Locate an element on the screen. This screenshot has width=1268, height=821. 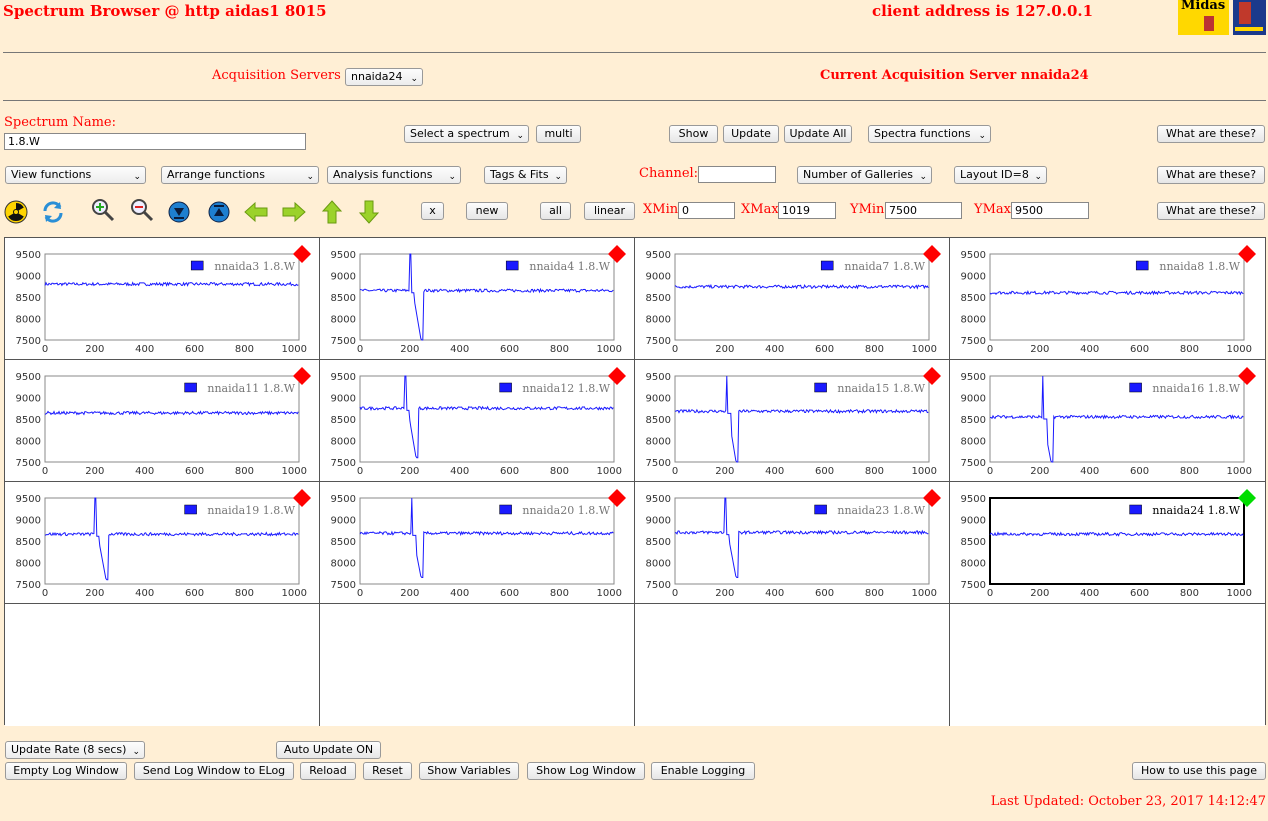
y-tick-label: 8000 is located at coordinates (343, 320).